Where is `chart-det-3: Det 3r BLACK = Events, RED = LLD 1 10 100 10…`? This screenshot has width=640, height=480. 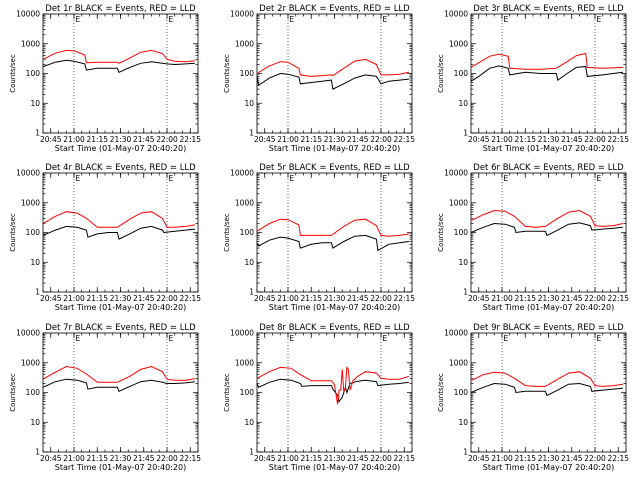 chart-det-3: Det 3r BLACK = Events, RED = LLD 1 10 100 10… is located at coordinates (533, 78).